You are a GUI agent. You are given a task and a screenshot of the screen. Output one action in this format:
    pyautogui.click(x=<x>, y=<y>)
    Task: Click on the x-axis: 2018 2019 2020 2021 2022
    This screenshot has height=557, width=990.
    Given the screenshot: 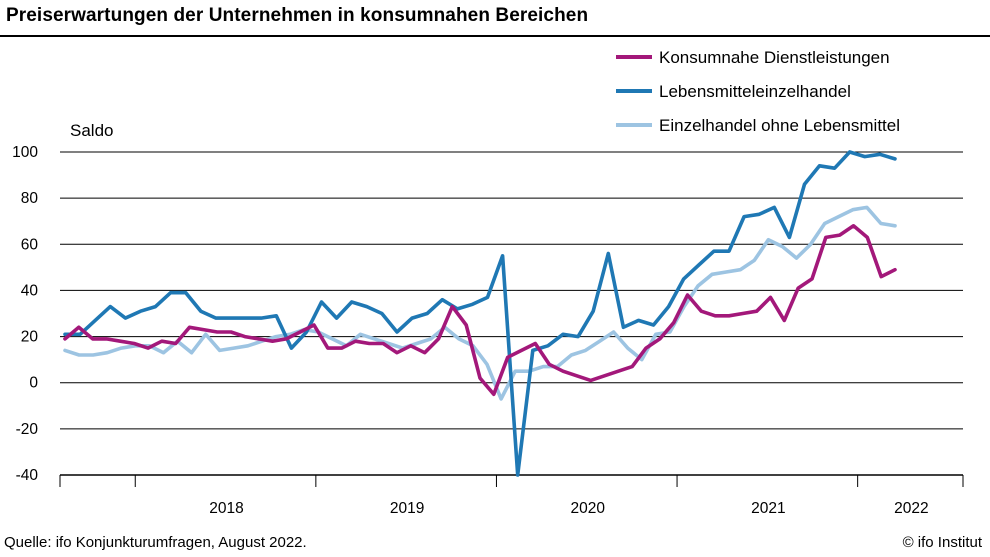 What is the action you would take?
    pyautogui.click(x=511, y=495)
    